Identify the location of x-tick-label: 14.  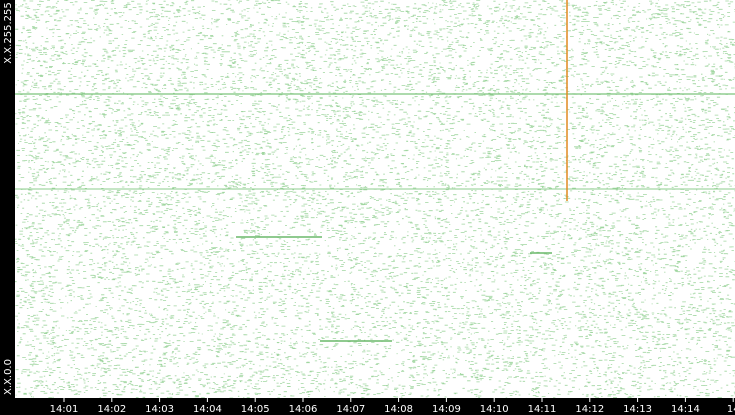
(731, 409).